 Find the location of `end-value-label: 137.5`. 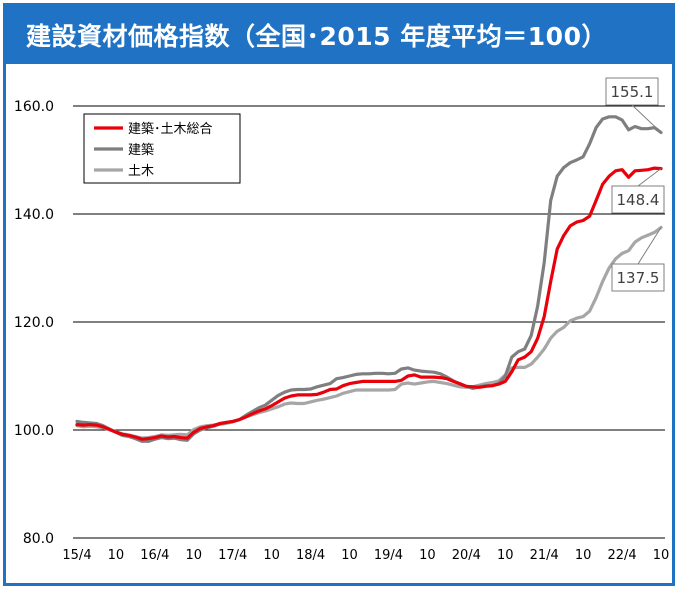

end-value-label: 137.5 is located at coordinates (638, 278).